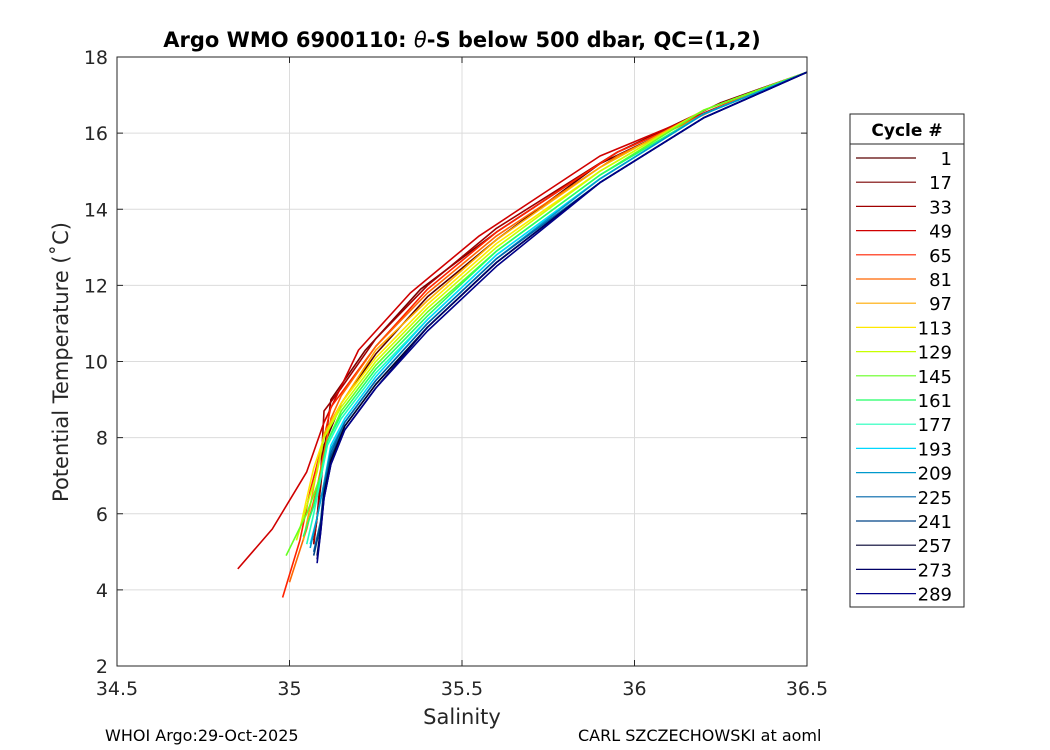 Image resolution: width=1050 pixels, height=750 pixels. What do you see at coordinates (96, 134) in the screenshot?
I see `y-tick-label: 16` at bounding box center [96, 134].